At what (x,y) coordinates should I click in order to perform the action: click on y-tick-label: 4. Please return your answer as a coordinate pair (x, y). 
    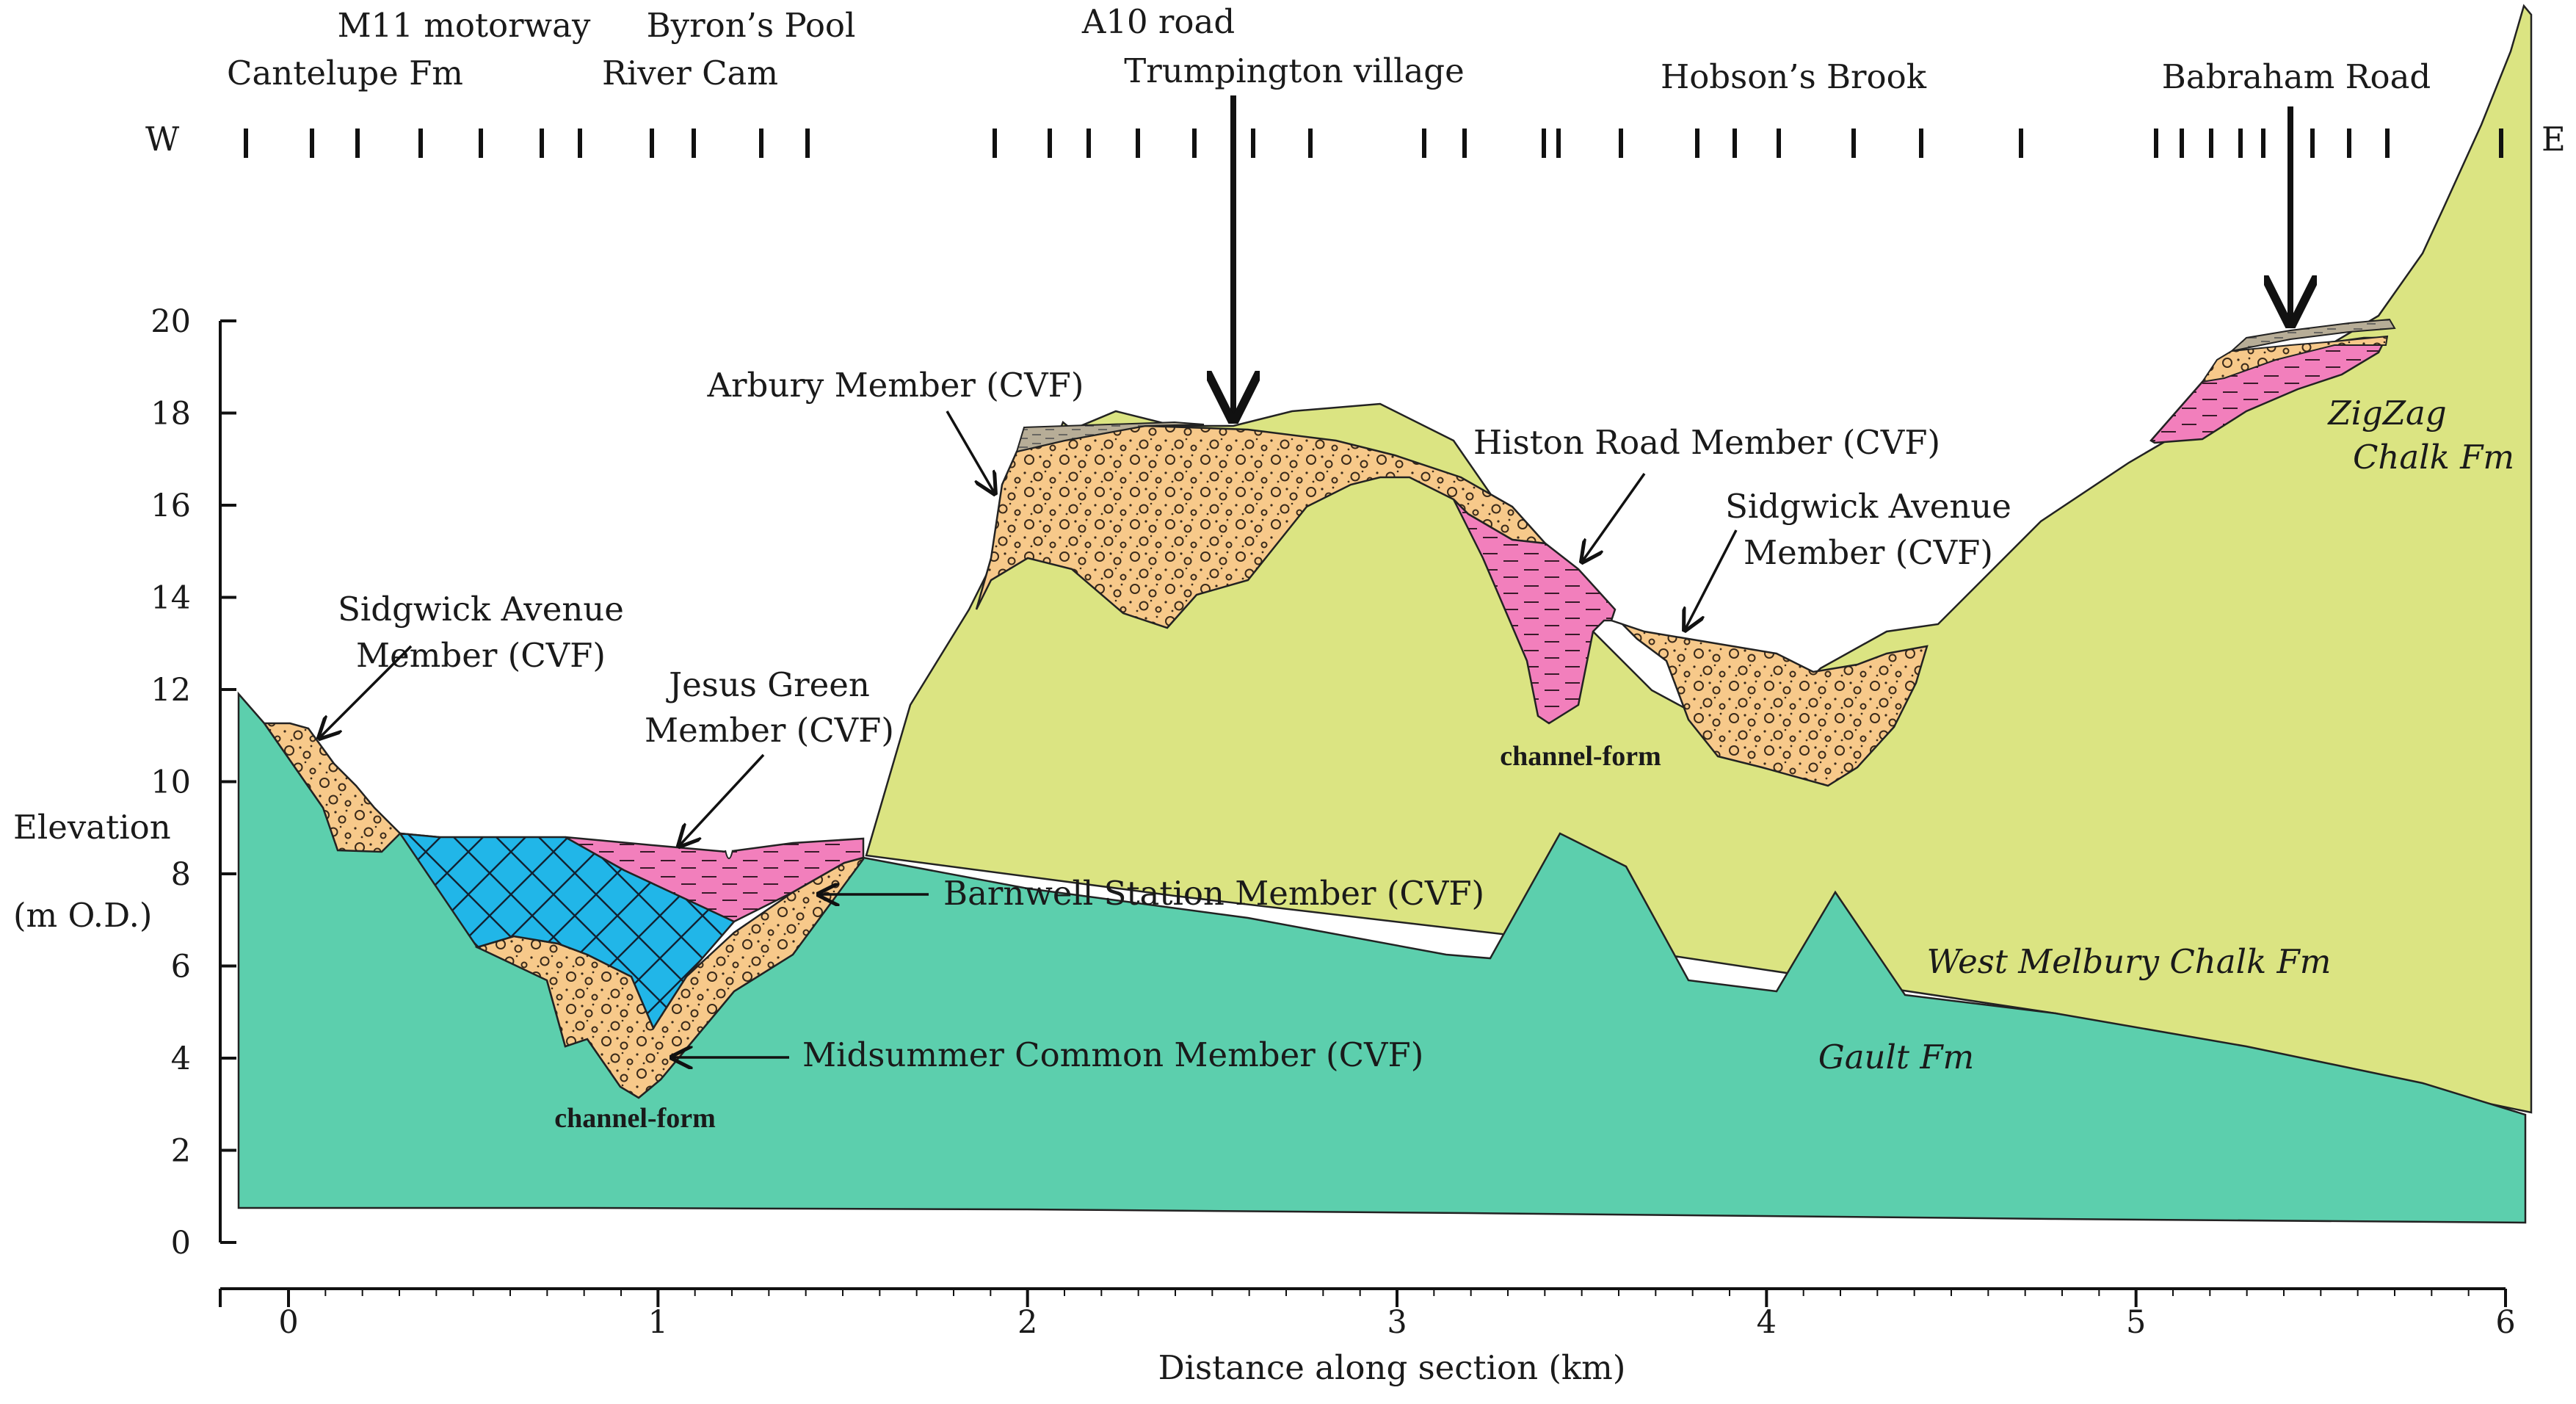
    Looking at the image, I should click on (181, 1059).